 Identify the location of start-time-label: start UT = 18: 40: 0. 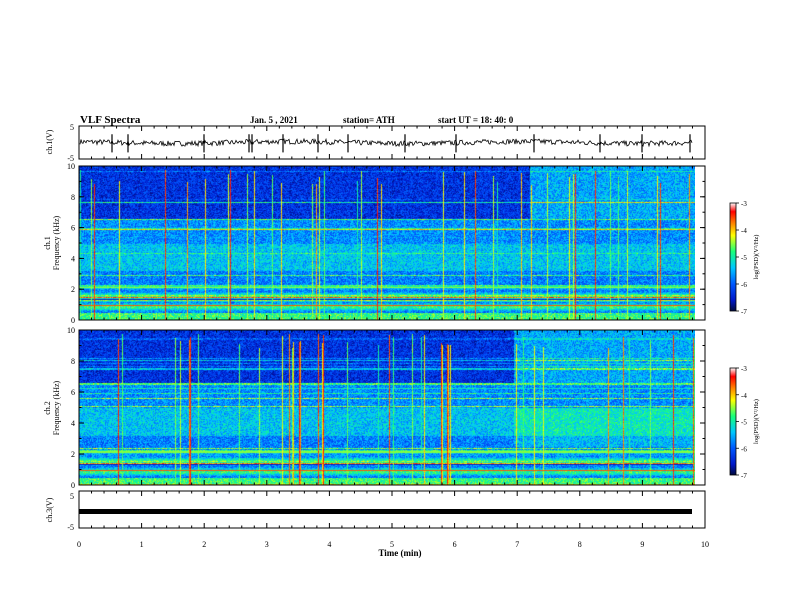
(476, 120).